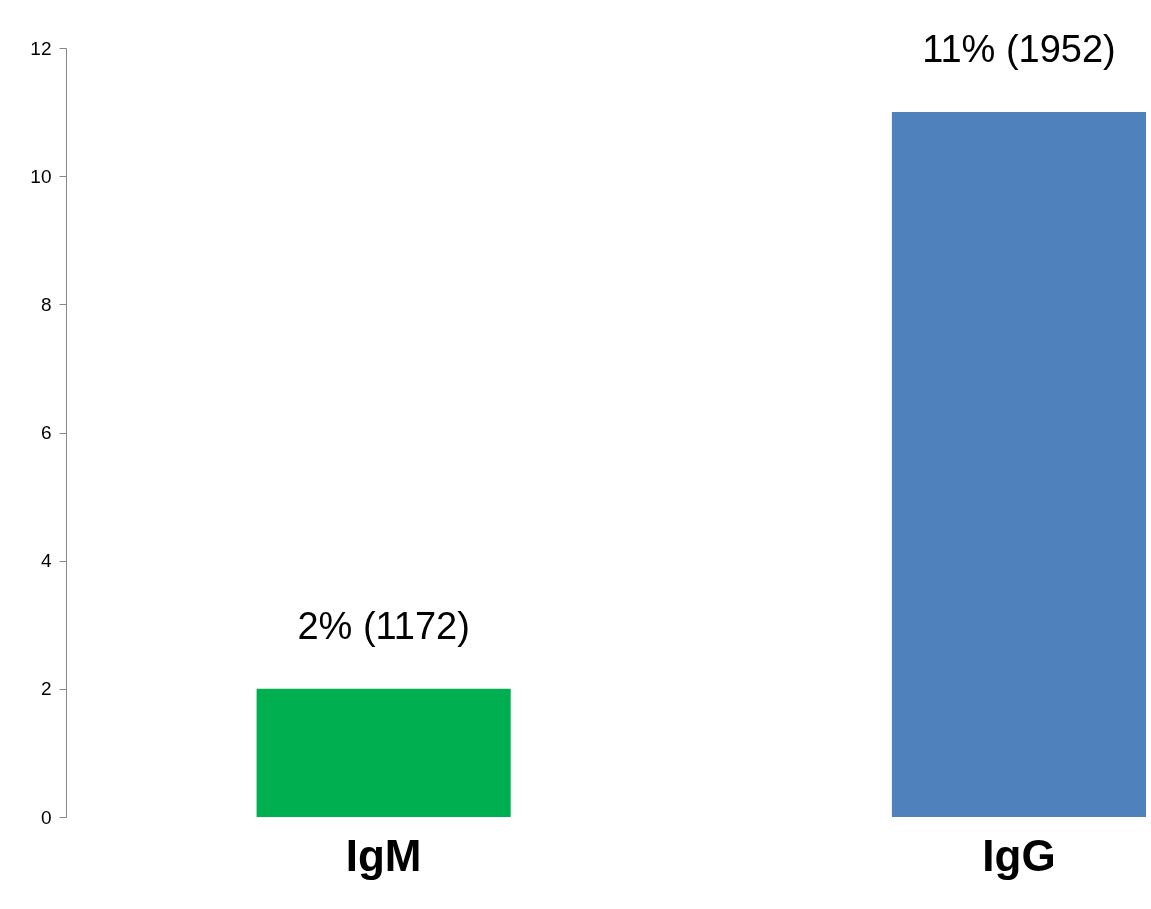 This screenshot has height=909, width=1151. I want to click on y-tick-label: 8, so click(46, 304).